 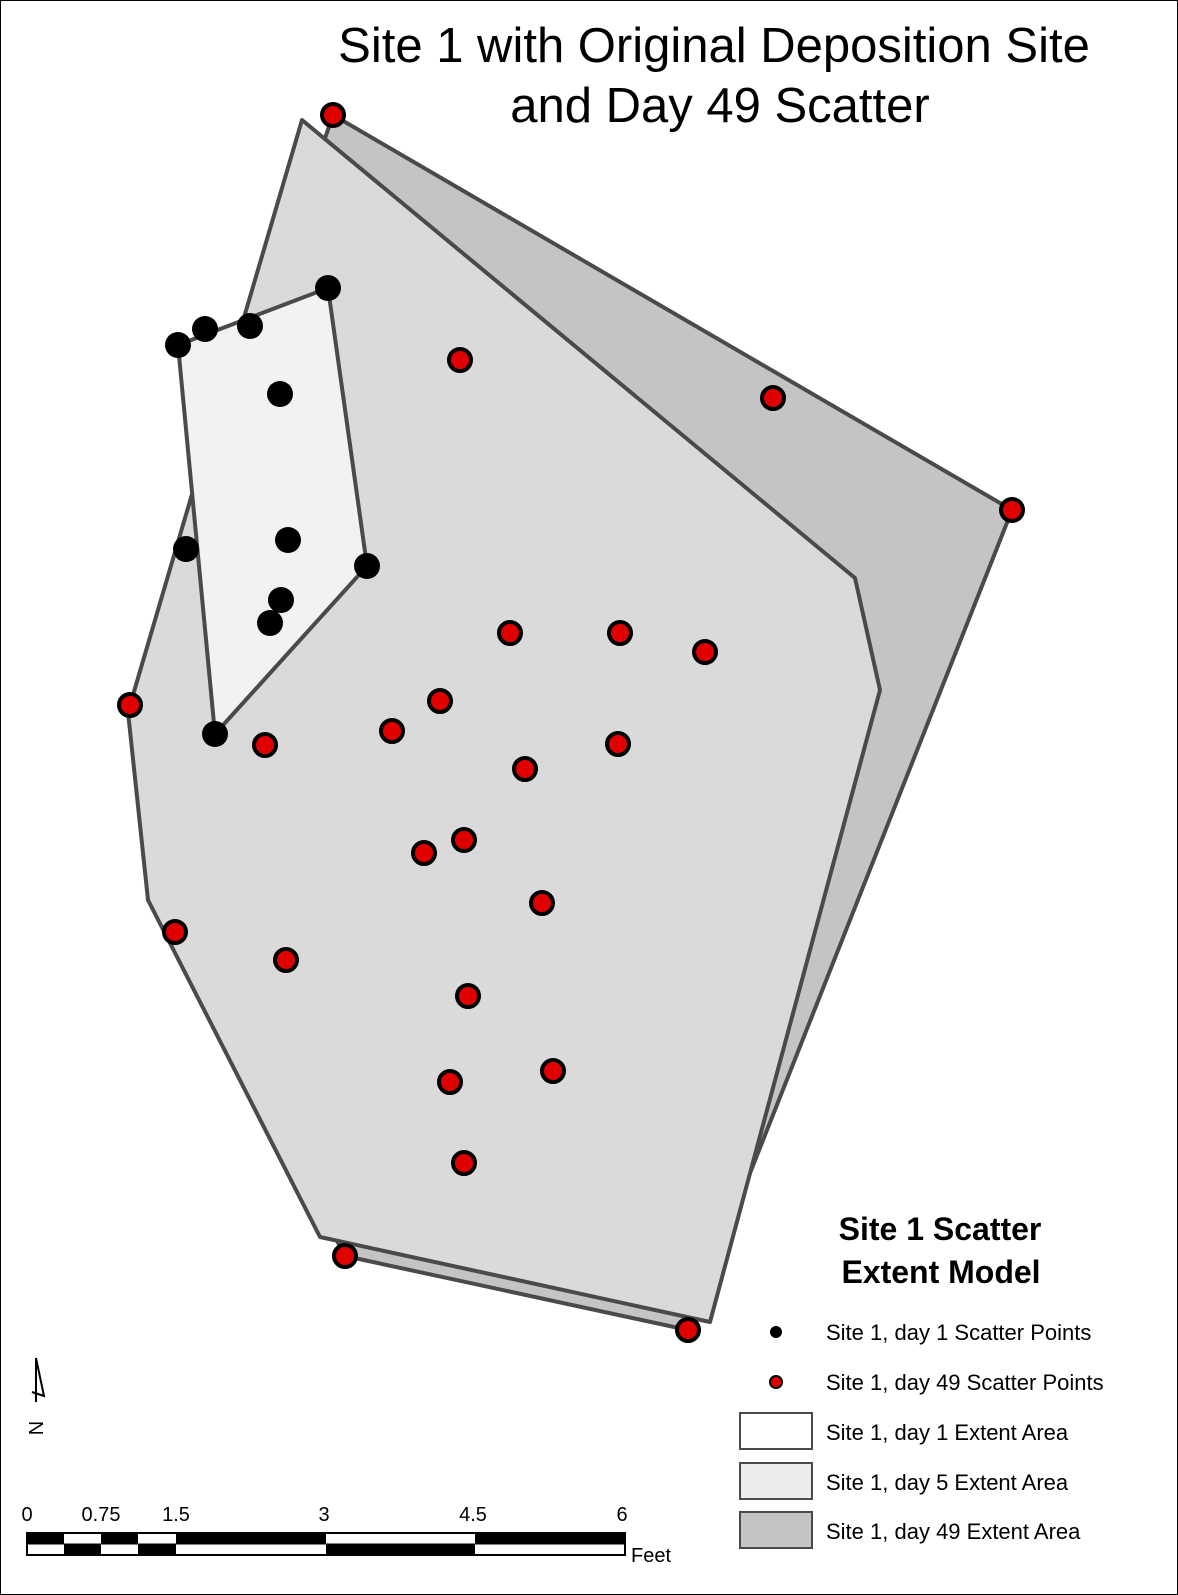 I want to click on north-arrow-icon, so click(x=38, y=1379).